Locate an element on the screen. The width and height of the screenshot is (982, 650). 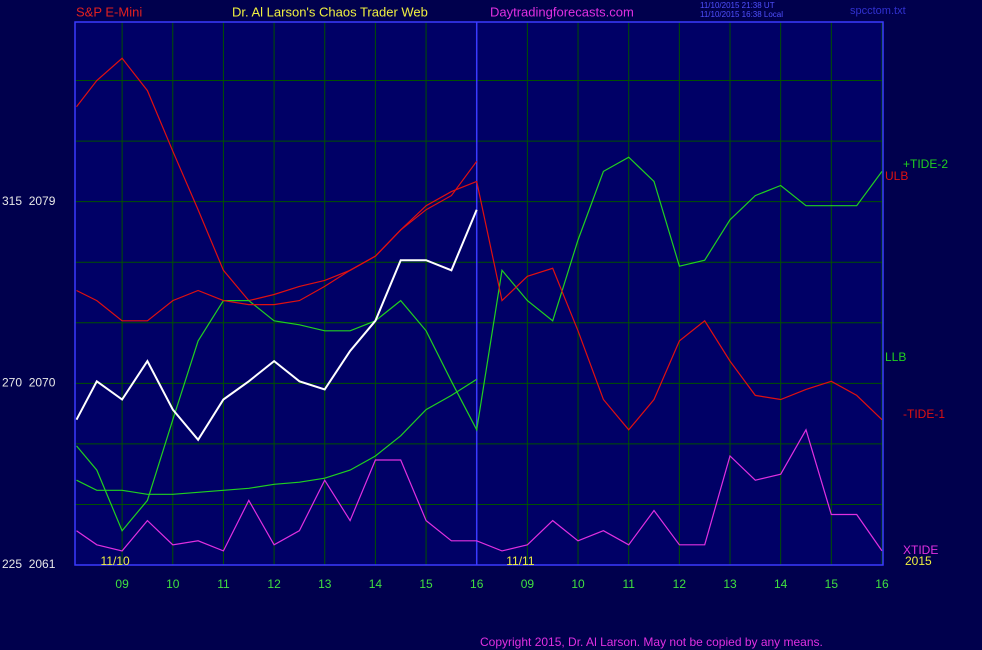
y-tick-label: 315 2079 is located at coordinates (29, 201).